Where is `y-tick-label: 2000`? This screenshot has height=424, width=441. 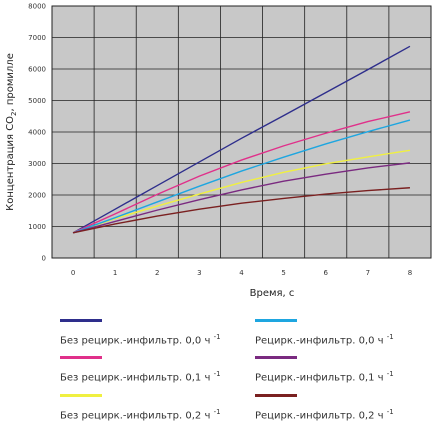 y-tick-label: 2000 is located at coordinates (37, 196).